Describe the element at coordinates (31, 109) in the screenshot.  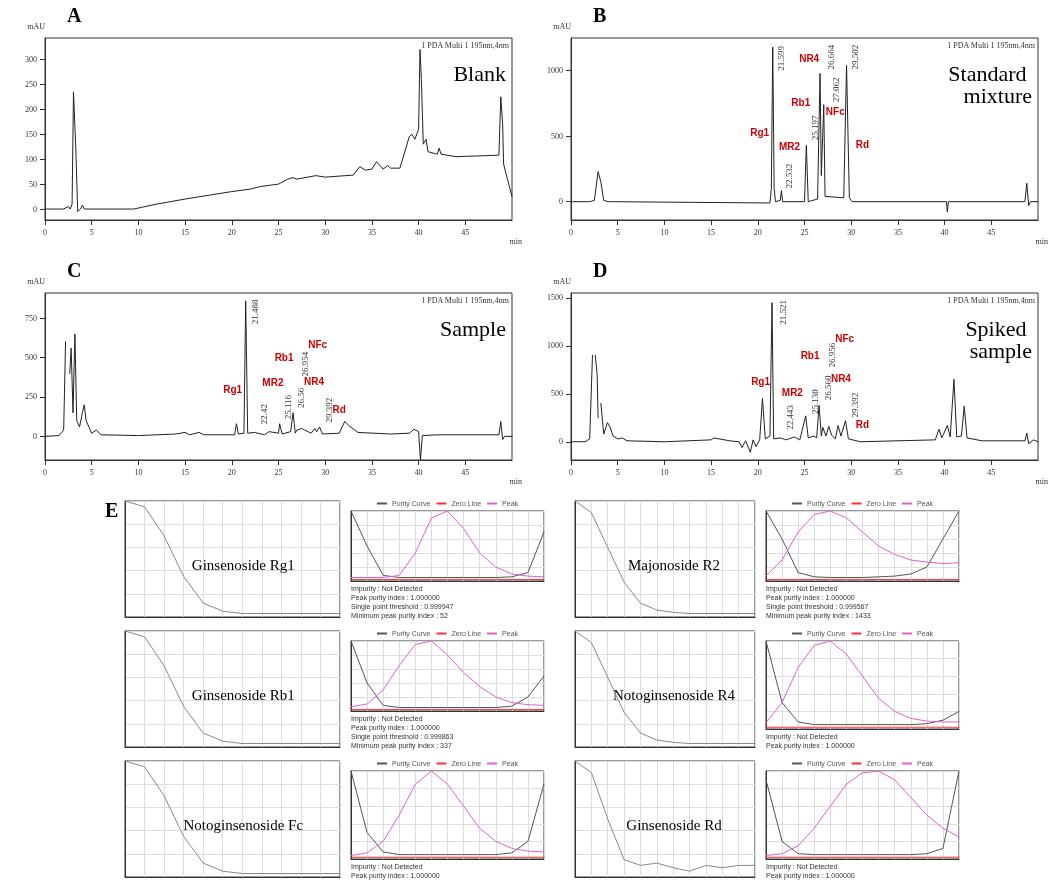
I see `y-tick-label: 200` at that location.